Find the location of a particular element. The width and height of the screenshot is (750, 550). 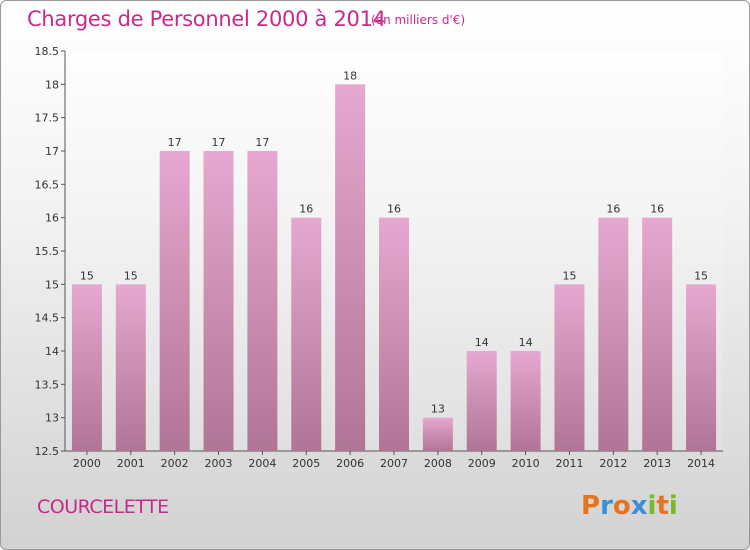

commune-name: COURCELETTE is located at coordinates (103, 507).